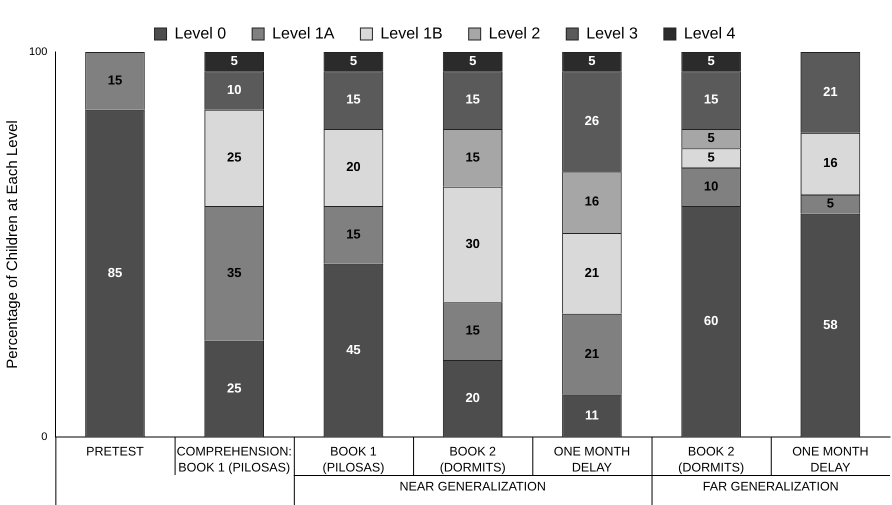 This screenshot has height=505, width=892. Describe the element at coordinates (710, 33) in the screenshot. I see `legend-label: Level 4` at that location.